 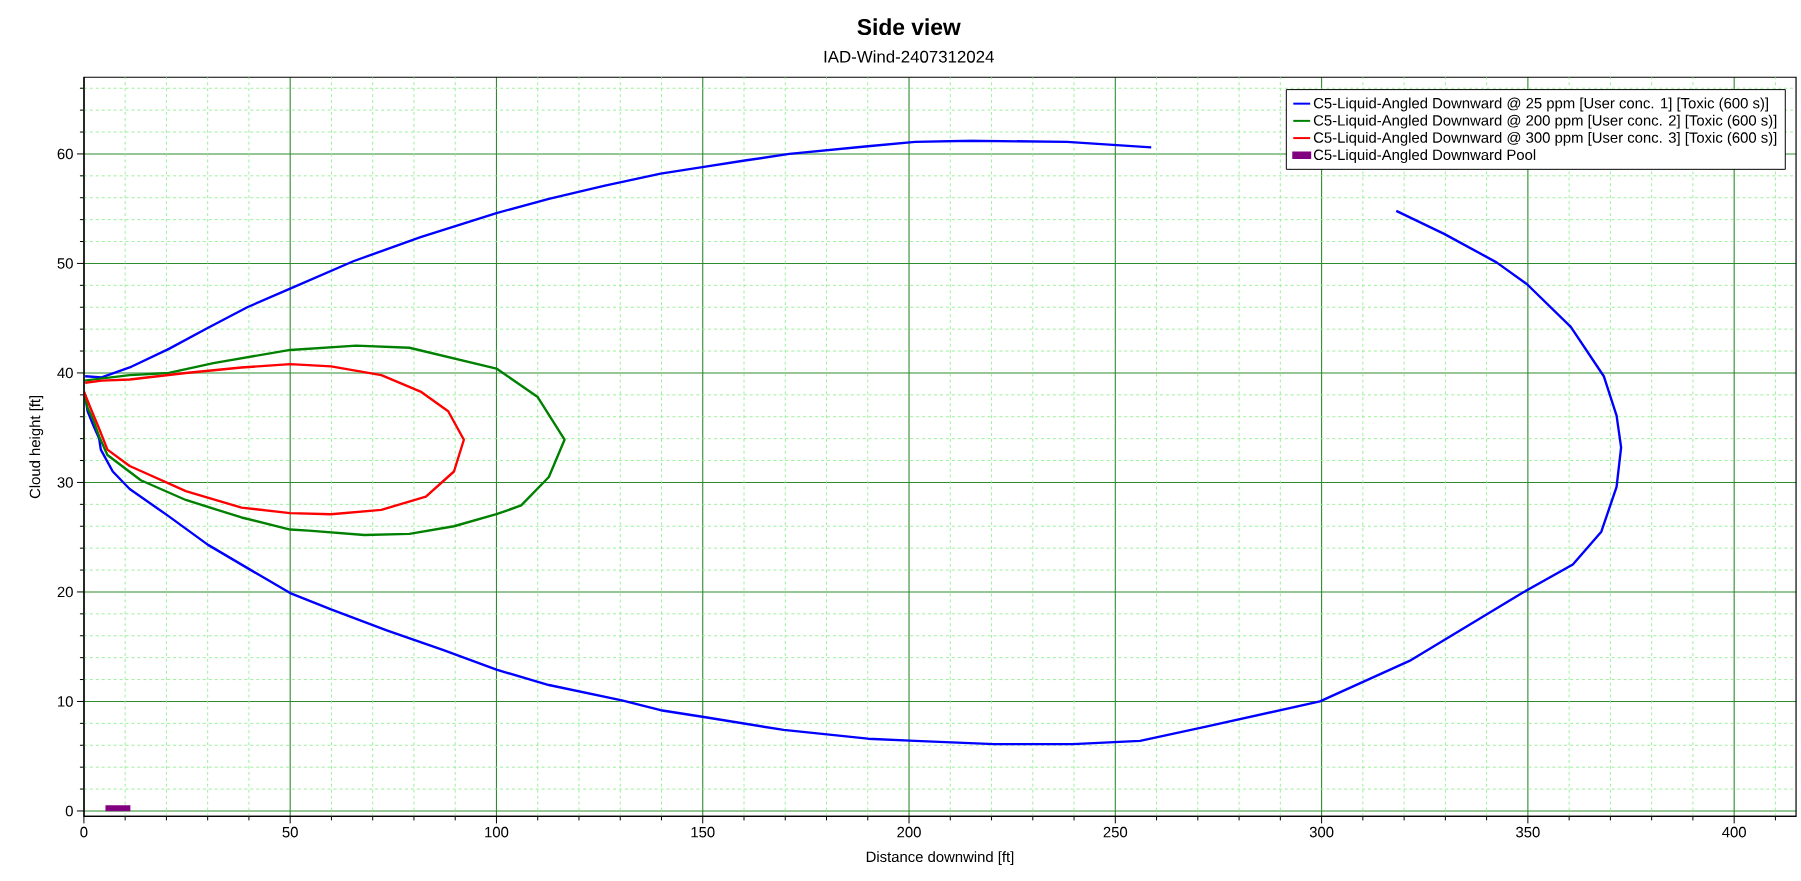 What do you see at coordinates (909, 56) in the screenshot?
I see `chart-subtitle: IAD-Wind-2407312024` at bounding box center [909, 56].